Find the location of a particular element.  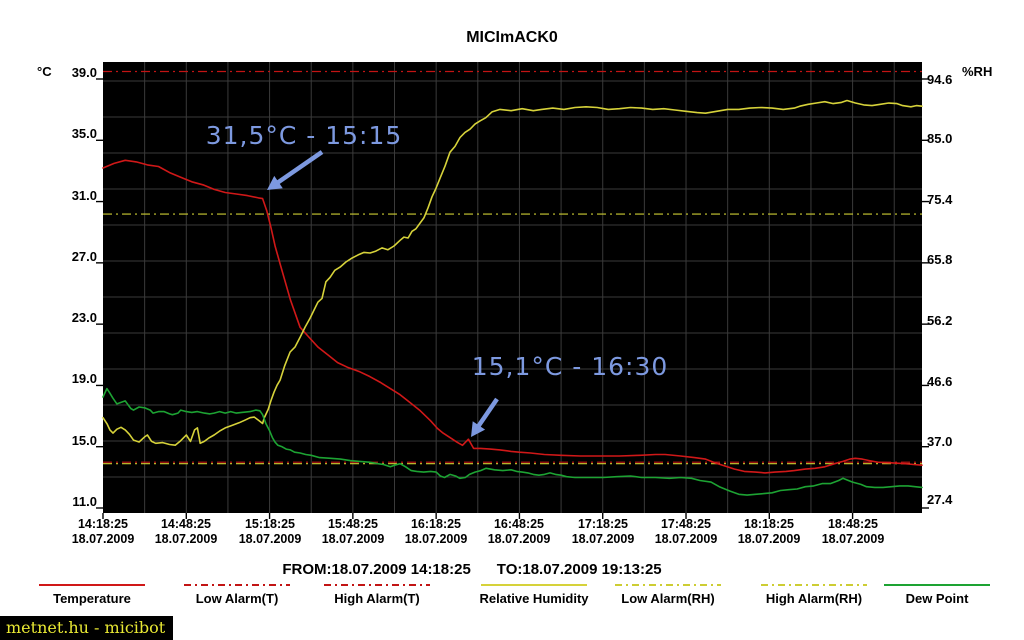

annotation-arrow-peak-head is located at coordinates (275, 182).